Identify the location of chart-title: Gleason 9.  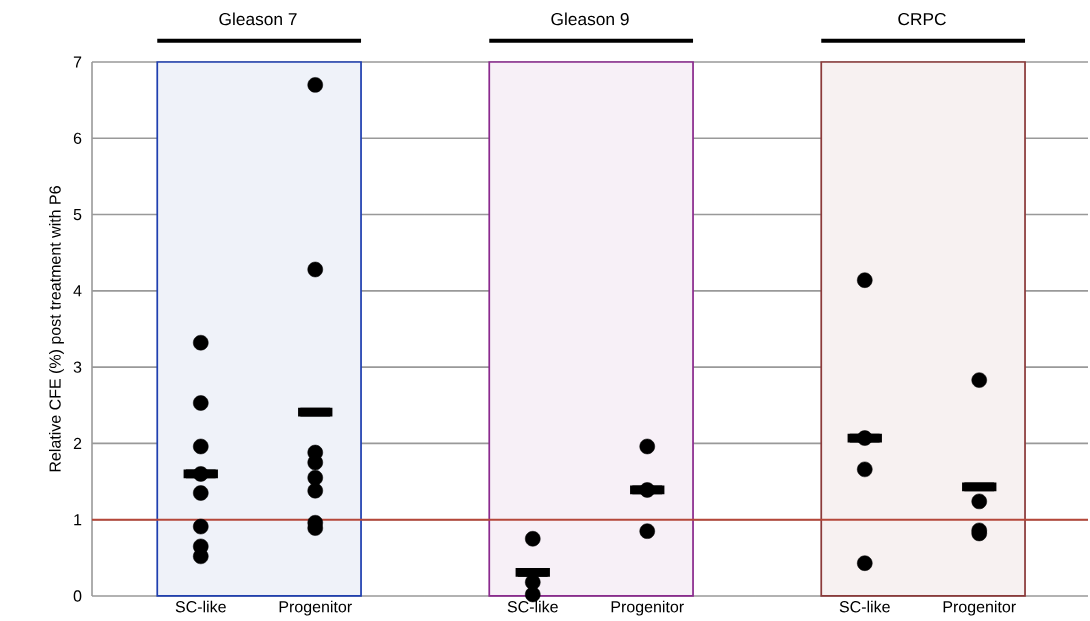
(590, 19).